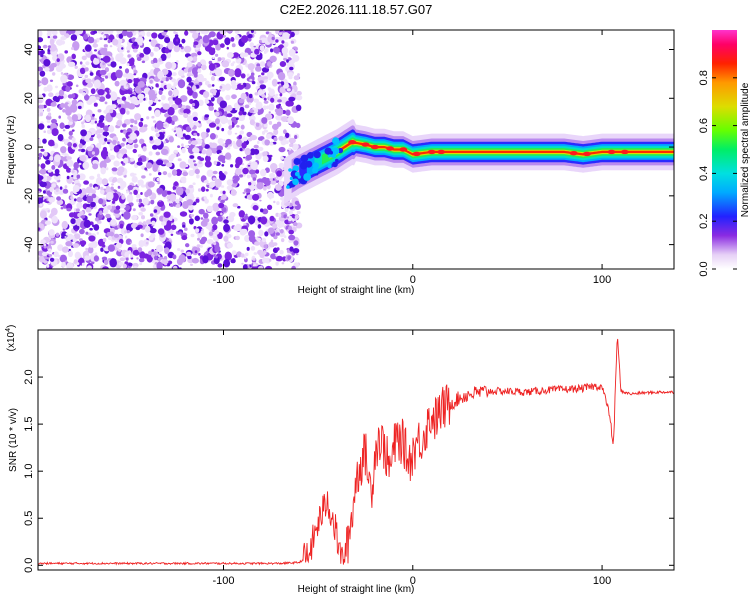 The width and height of the screenshot is (750, 600). I want to click on y-tick-label: 0.0, so click(29, 565).